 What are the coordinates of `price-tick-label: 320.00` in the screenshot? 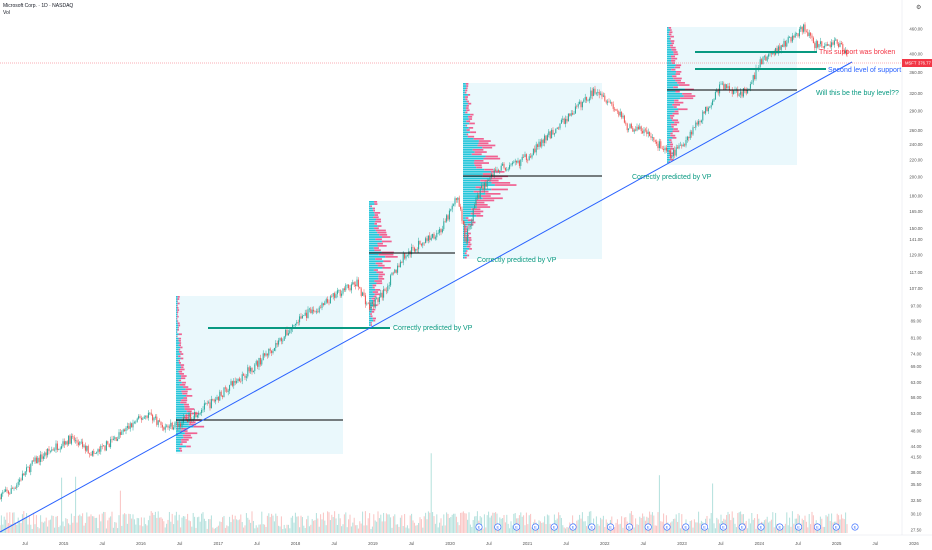 It's located at (916, 93).